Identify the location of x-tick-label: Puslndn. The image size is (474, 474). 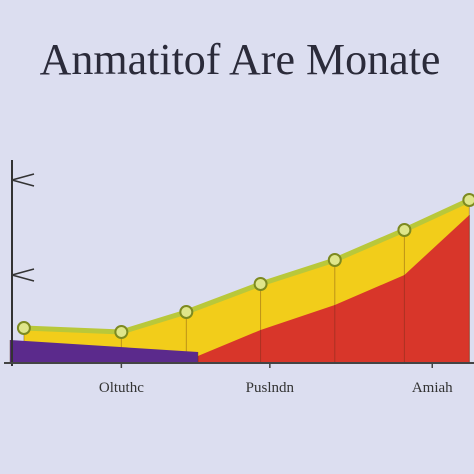
(270, 388).